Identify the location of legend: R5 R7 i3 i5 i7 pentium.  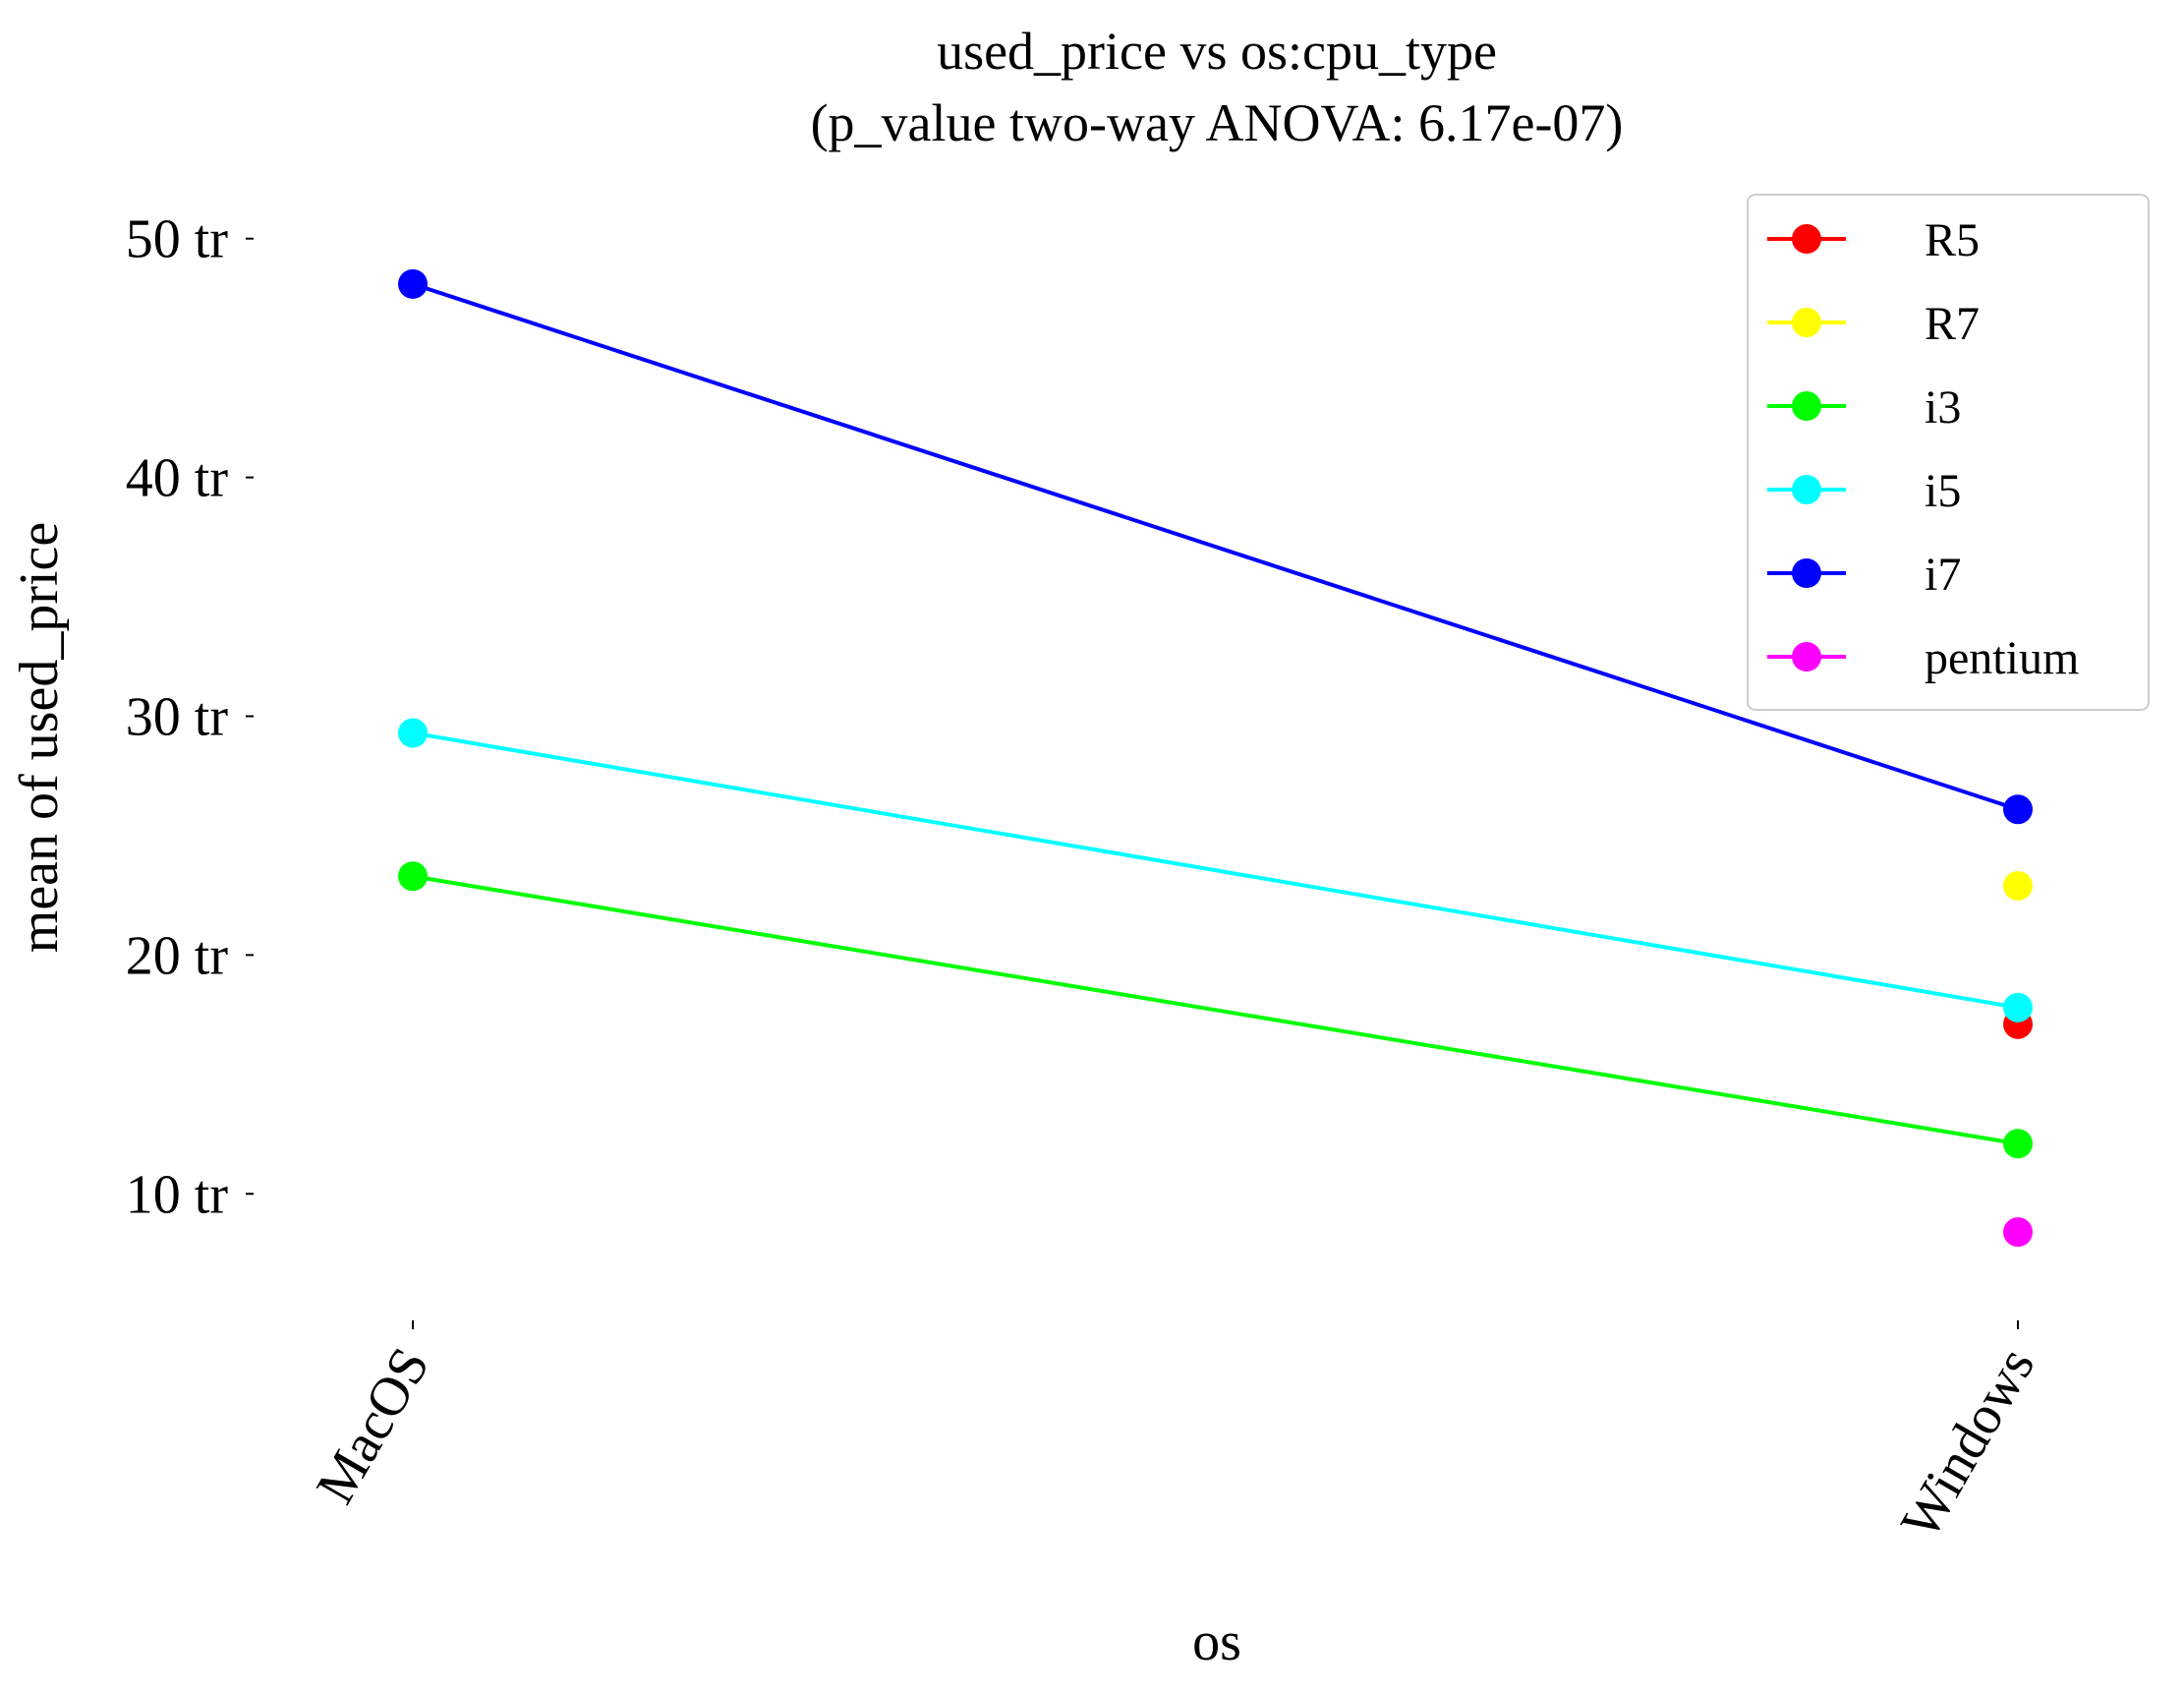
(1948, 452).